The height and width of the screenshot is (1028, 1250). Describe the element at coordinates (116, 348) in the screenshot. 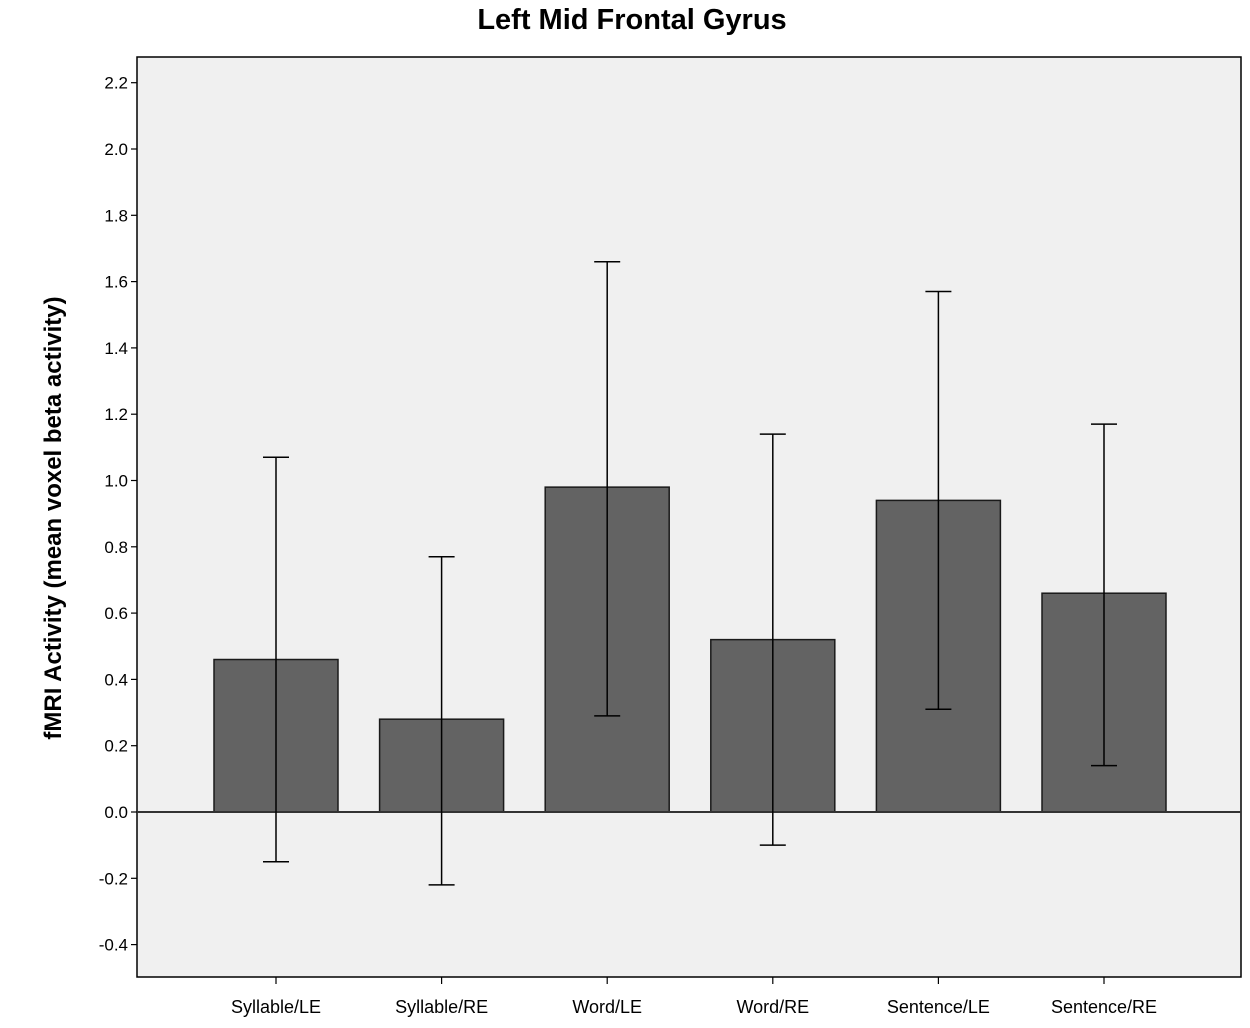

I see `y-tick-label: 1.4` at that location.